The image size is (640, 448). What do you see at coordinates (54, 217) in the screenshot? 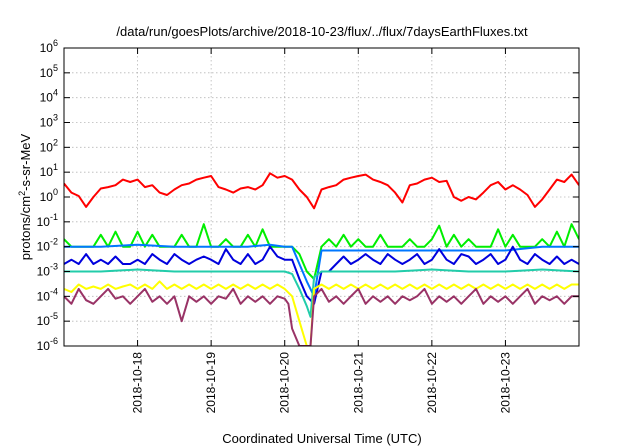
I see `y-tick-label-exponent: -1` at bounding box center [54, 217].